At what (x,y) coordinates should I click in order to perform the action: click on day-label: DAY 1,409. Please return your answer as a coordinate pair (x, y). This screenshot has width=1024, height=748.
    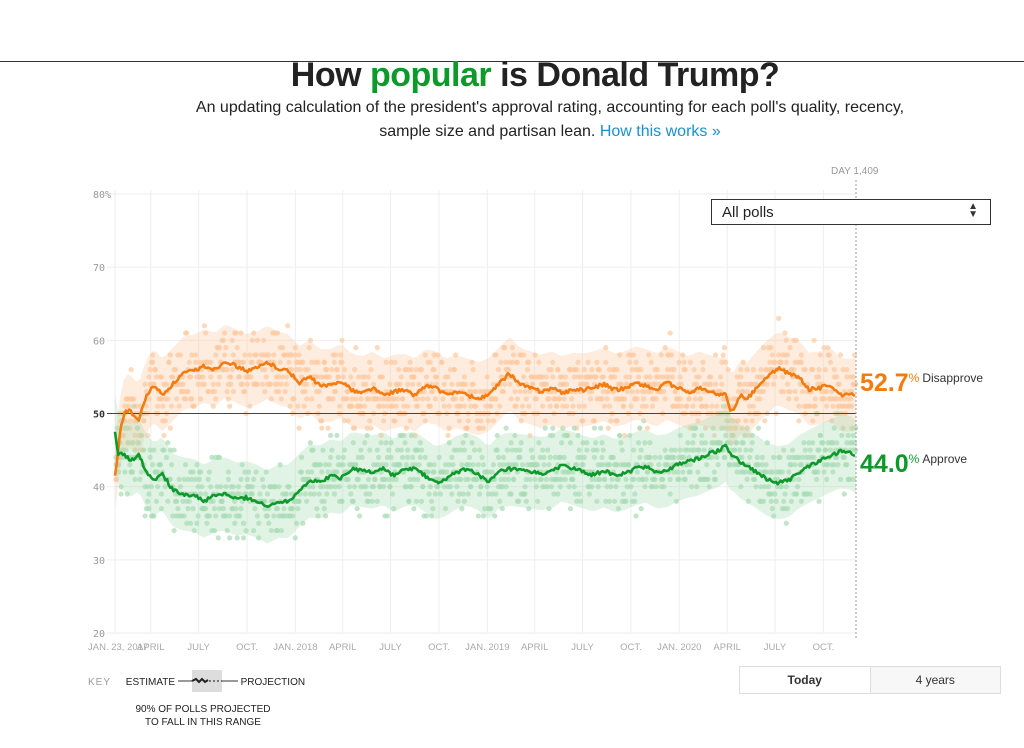
    Looking at the image, I should click on (855, 171).